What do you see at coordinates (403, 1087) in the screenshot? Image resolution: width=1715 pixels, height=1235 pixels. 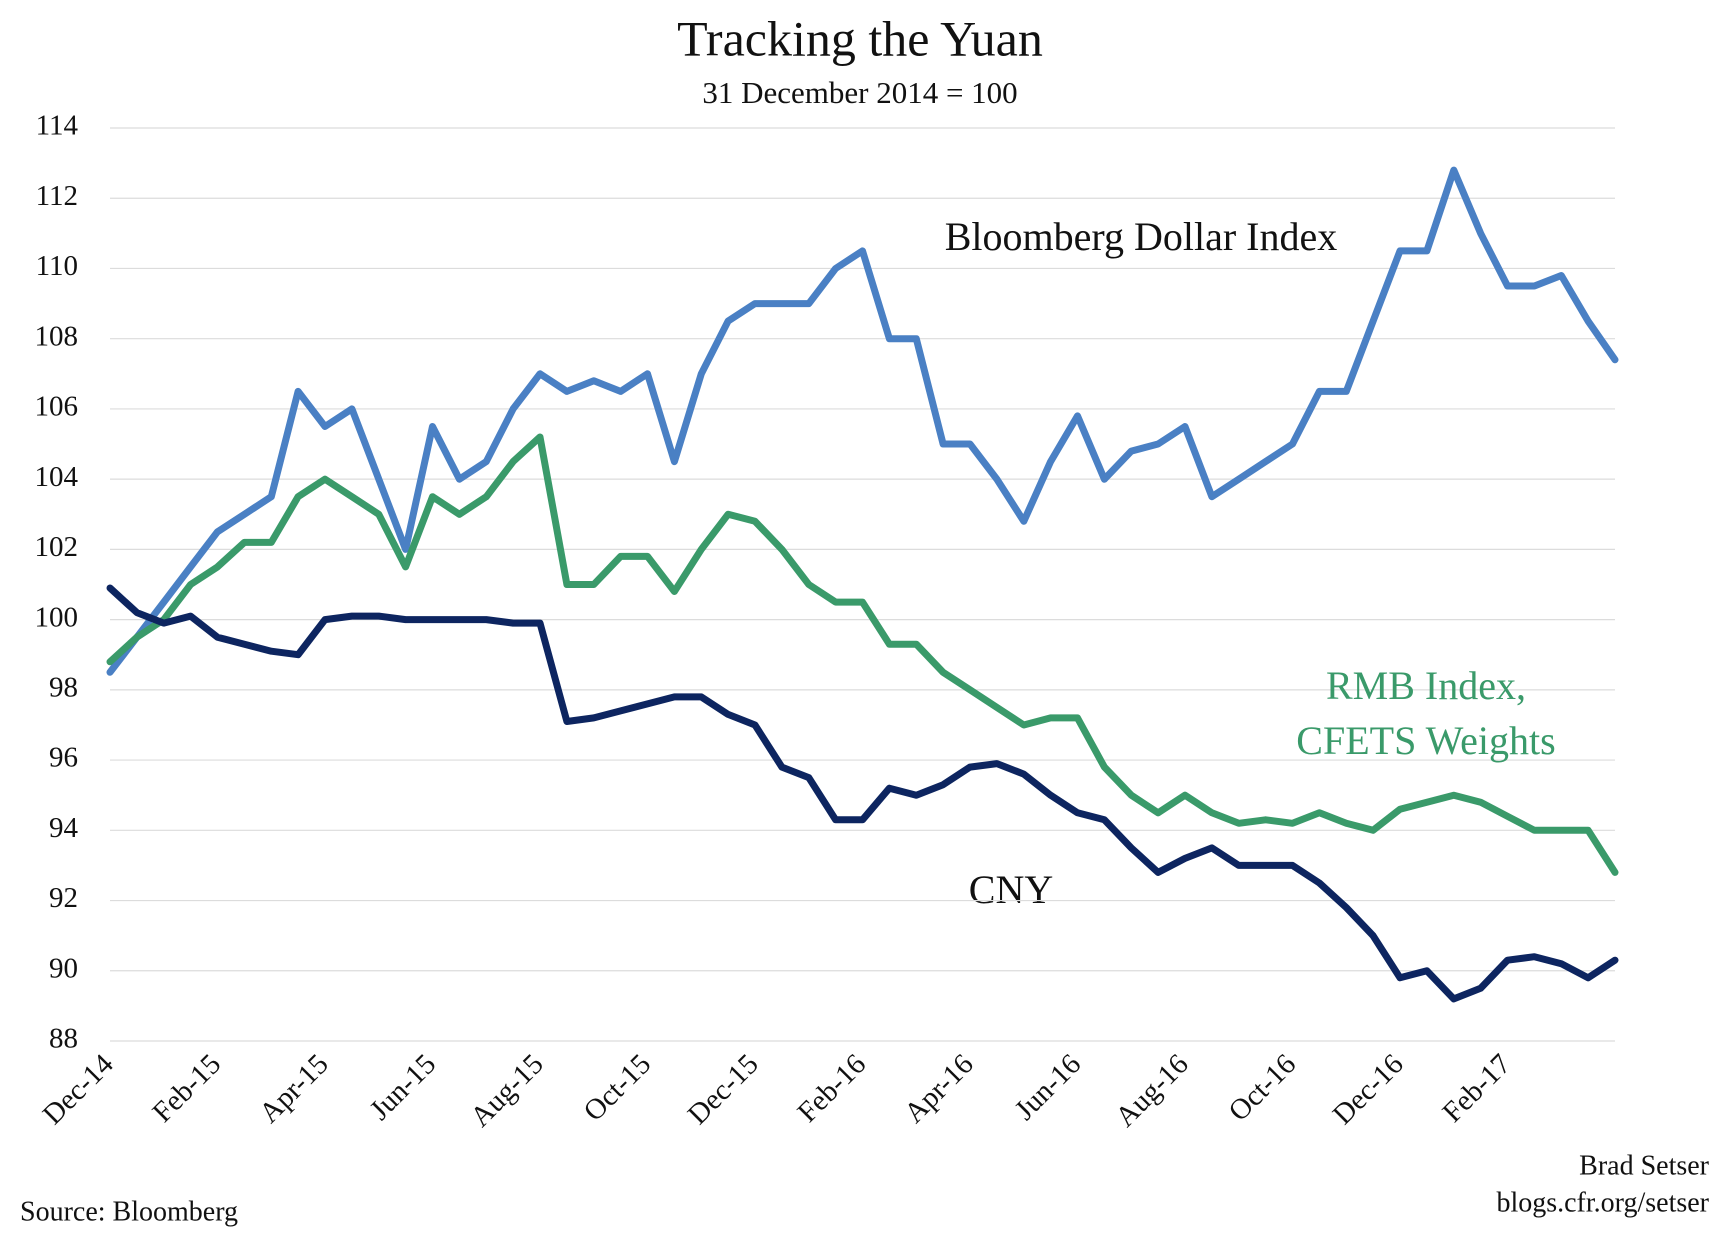 I see `x-tick-label: Jun-15` at bounding box center [403, 1087].